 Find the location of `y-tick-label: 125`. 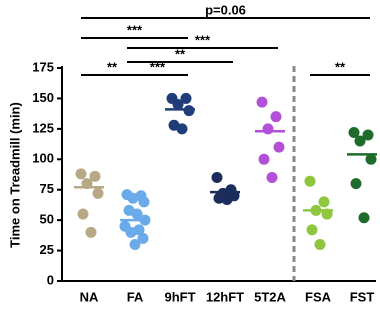

y-tick-label: 125 is located at coordinates (43, 127).